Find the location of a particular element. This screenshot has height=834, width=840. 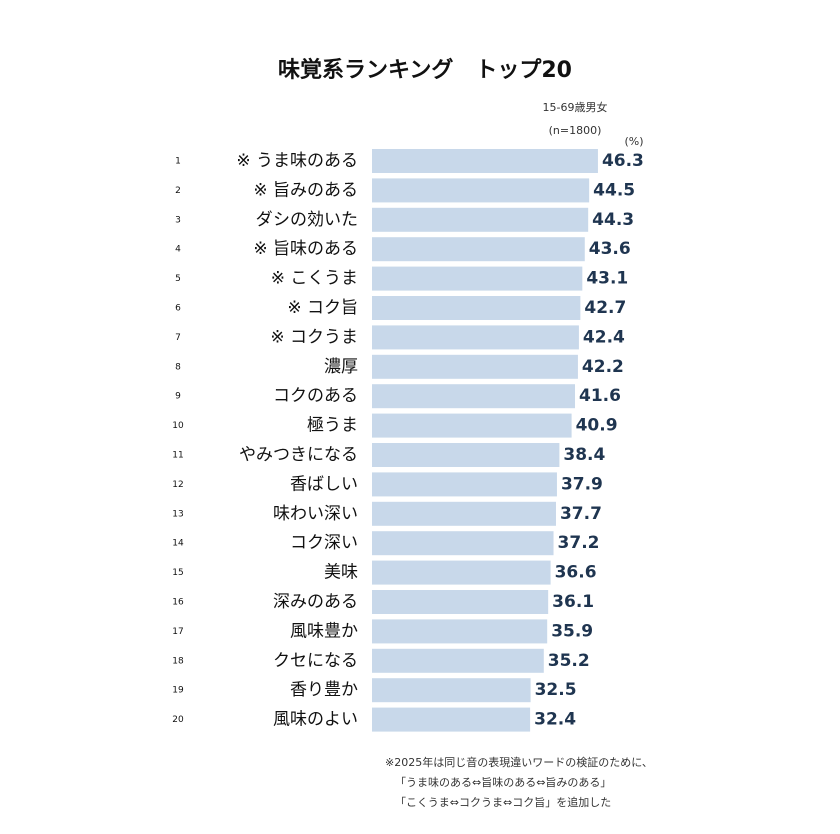

rank-label: 4 is located at coordinates (178, 250).